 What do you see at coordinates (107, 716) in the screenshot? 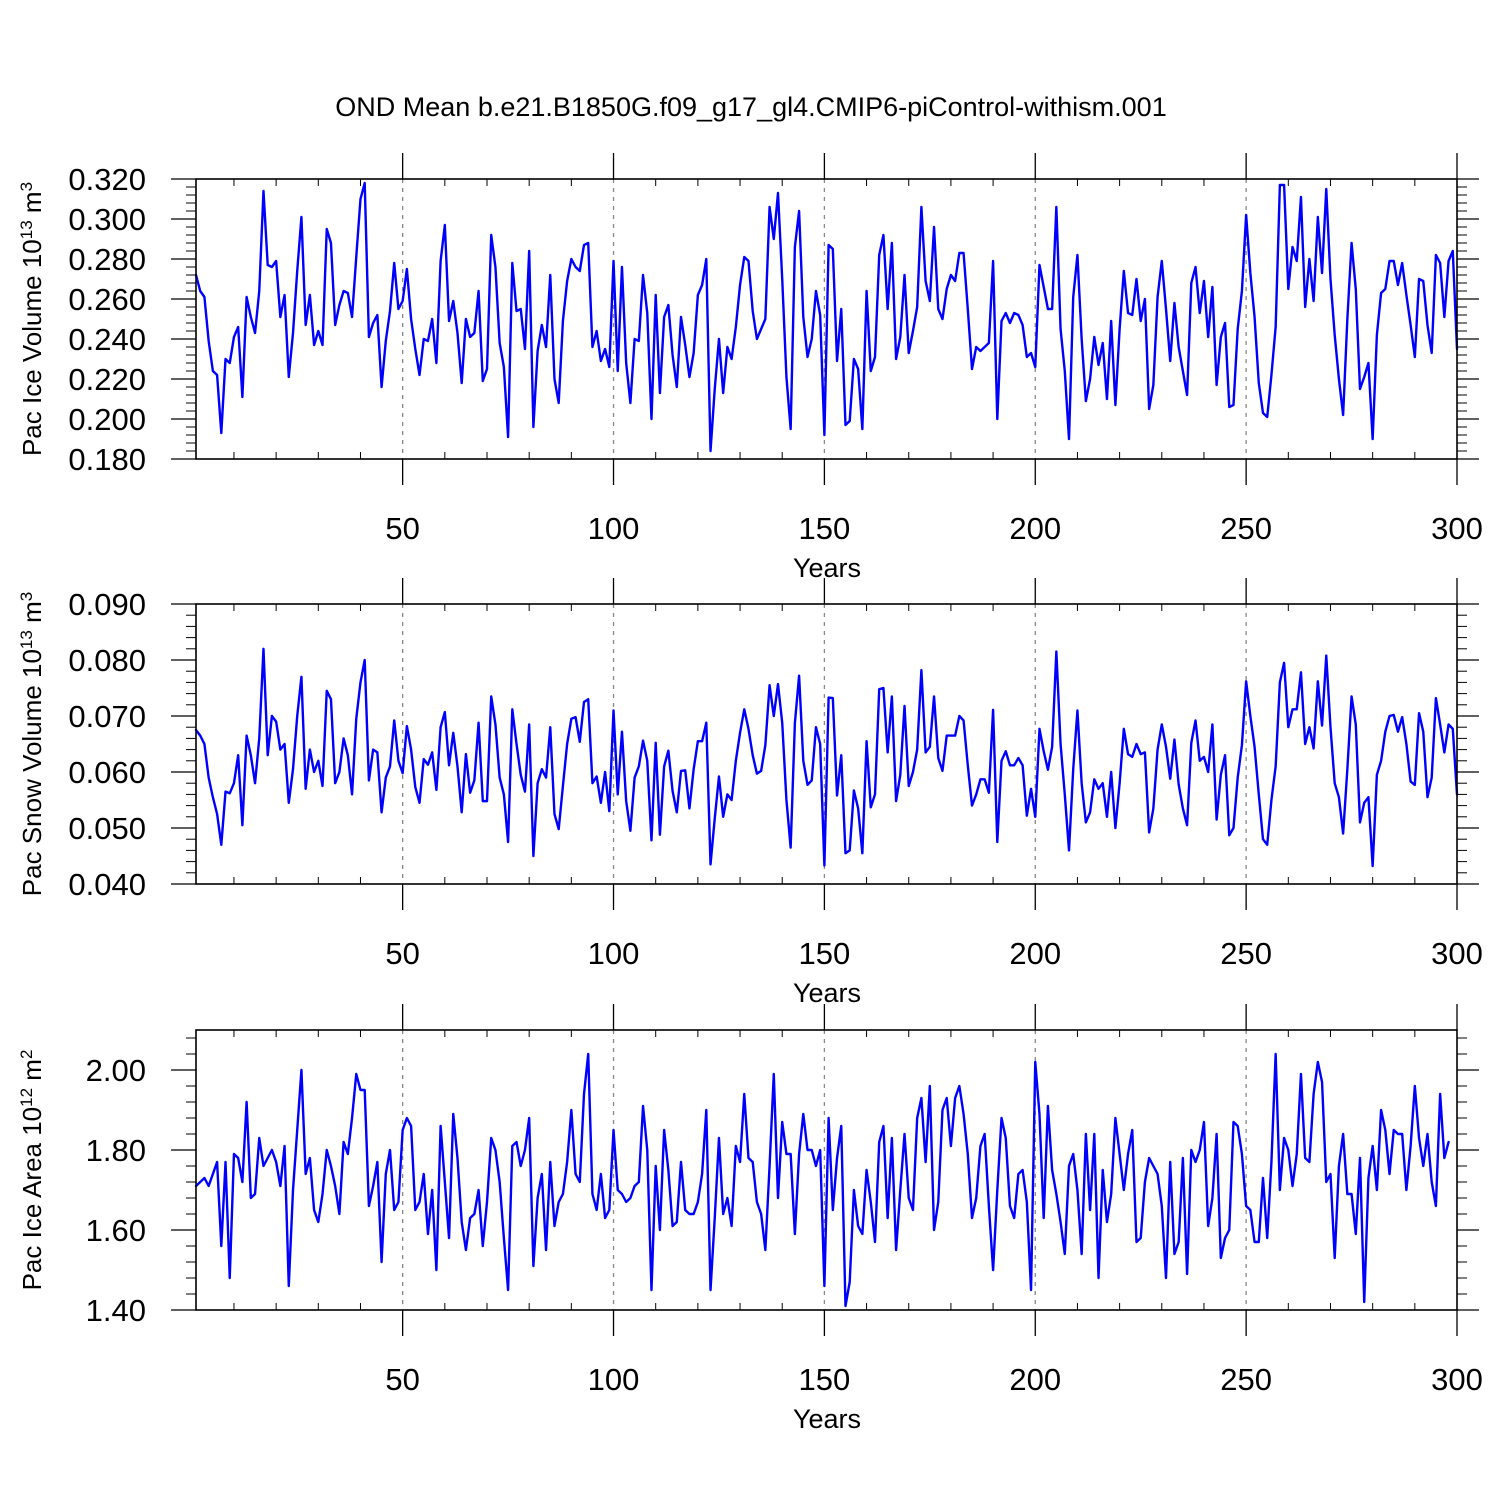
I see `y-tick-label: 0.070` at bounding box center [107, 716].